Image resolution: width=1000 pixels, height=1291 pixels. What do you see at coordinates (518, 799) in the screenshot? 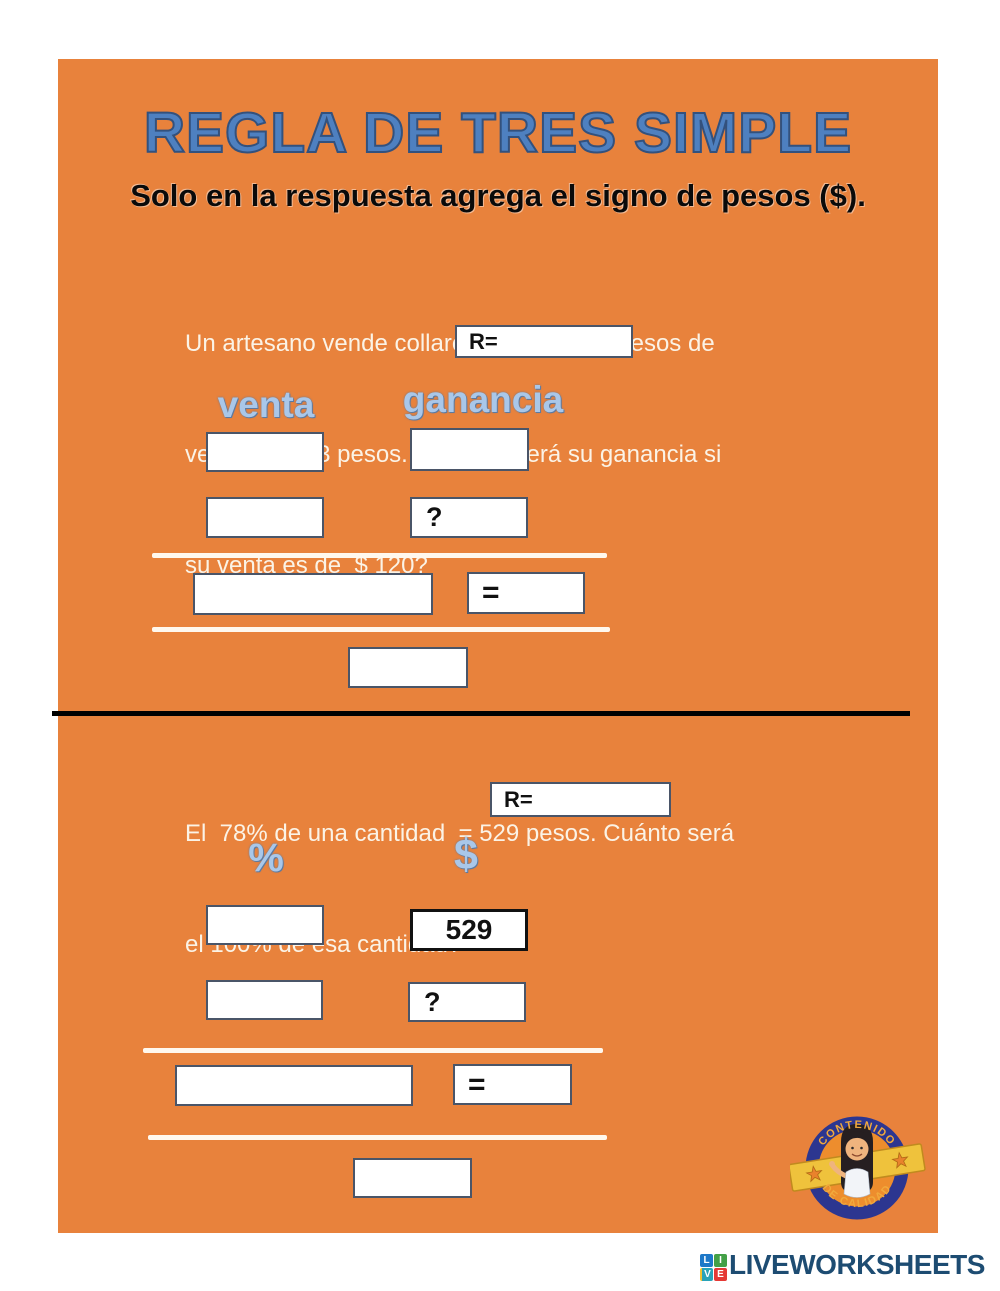
I see `problem2-answer-label: R=` at bounding box center [518, 799].